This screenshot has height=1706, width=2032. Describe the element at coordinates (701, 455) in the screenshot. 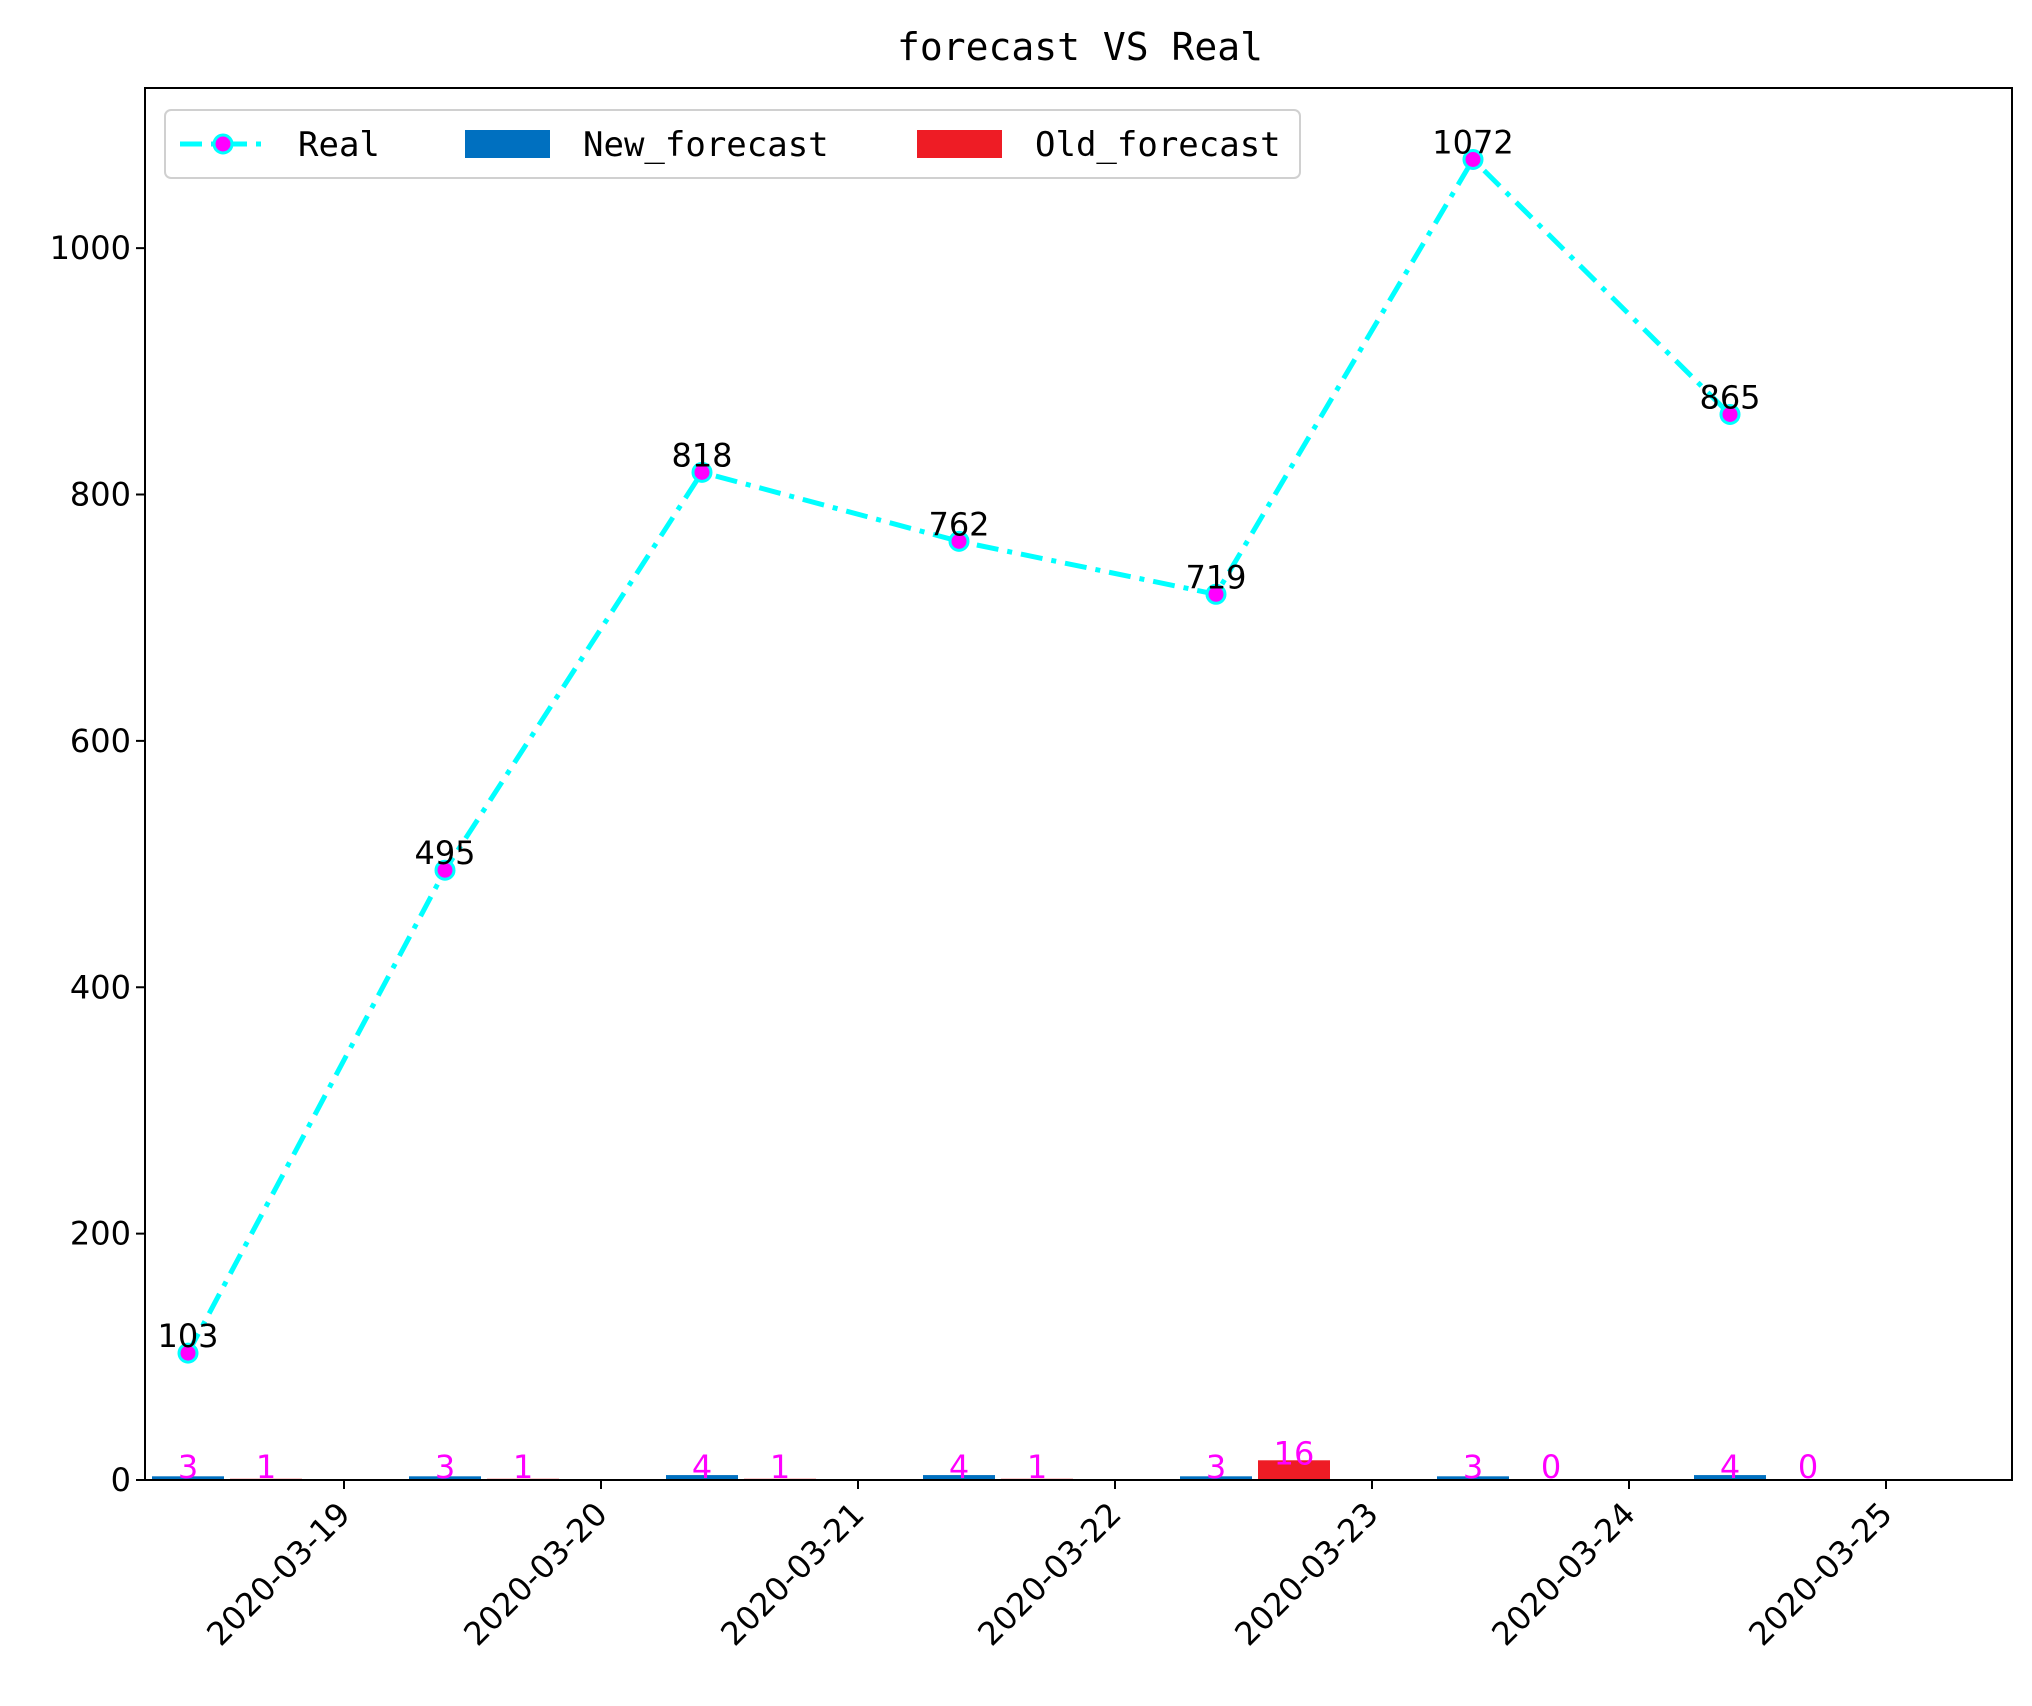

I see `data-label-real: 818` at that location.